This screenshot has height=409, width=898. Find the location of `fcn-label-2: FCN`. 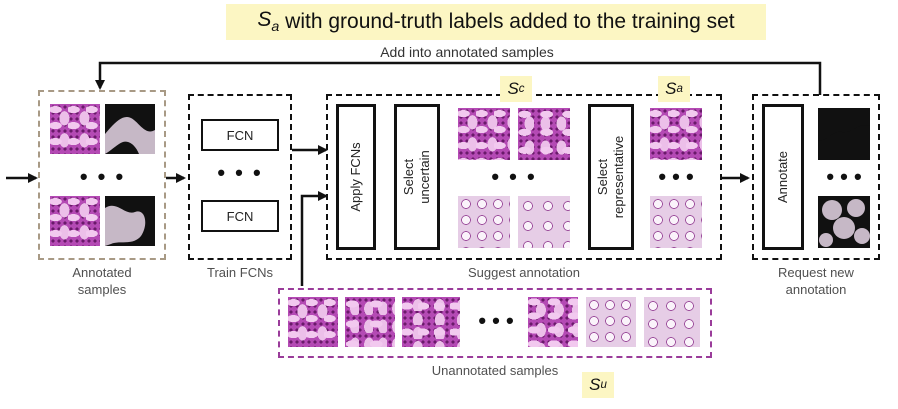

fcn-label-2: FCN is located at coordinates (240, 216).